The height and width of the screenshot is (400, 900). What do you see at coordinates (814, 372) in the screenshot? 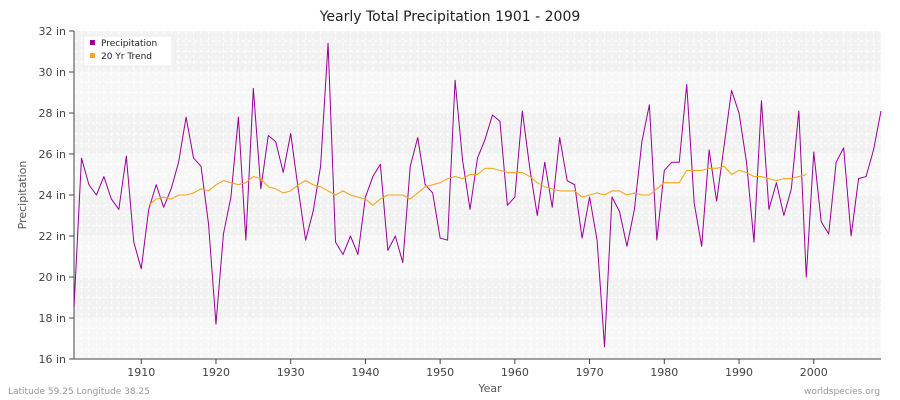
I see `x-tick-label: 2000` at bounding box center [814, 372].